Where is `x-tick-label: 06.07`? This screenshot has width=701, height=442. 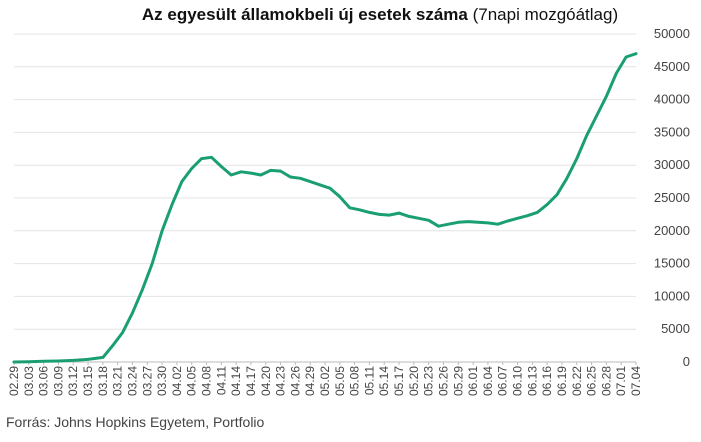 x-tick-label: 06.07 is located at coordinates (503, 381).